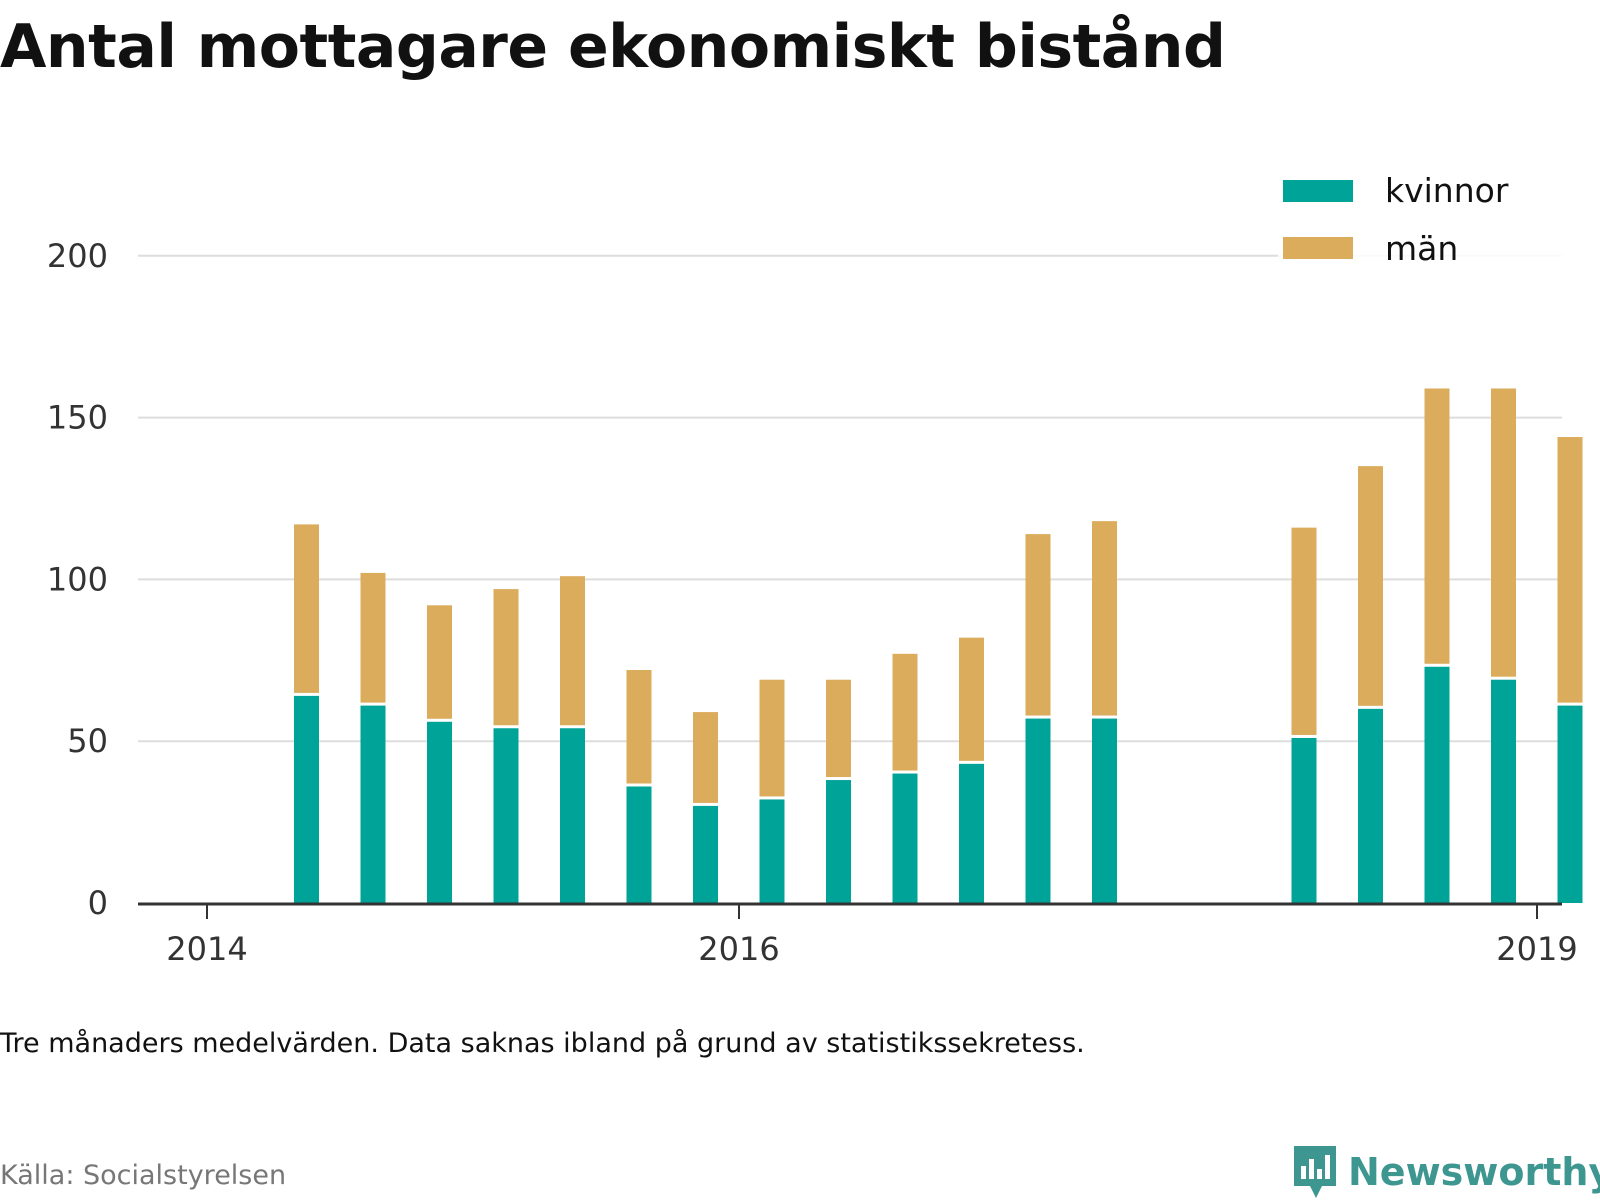 This screenshot has height=1202, width=1600. I want to click on y-axis-ticks: 0 50 100 150 200, so click(77, 579).